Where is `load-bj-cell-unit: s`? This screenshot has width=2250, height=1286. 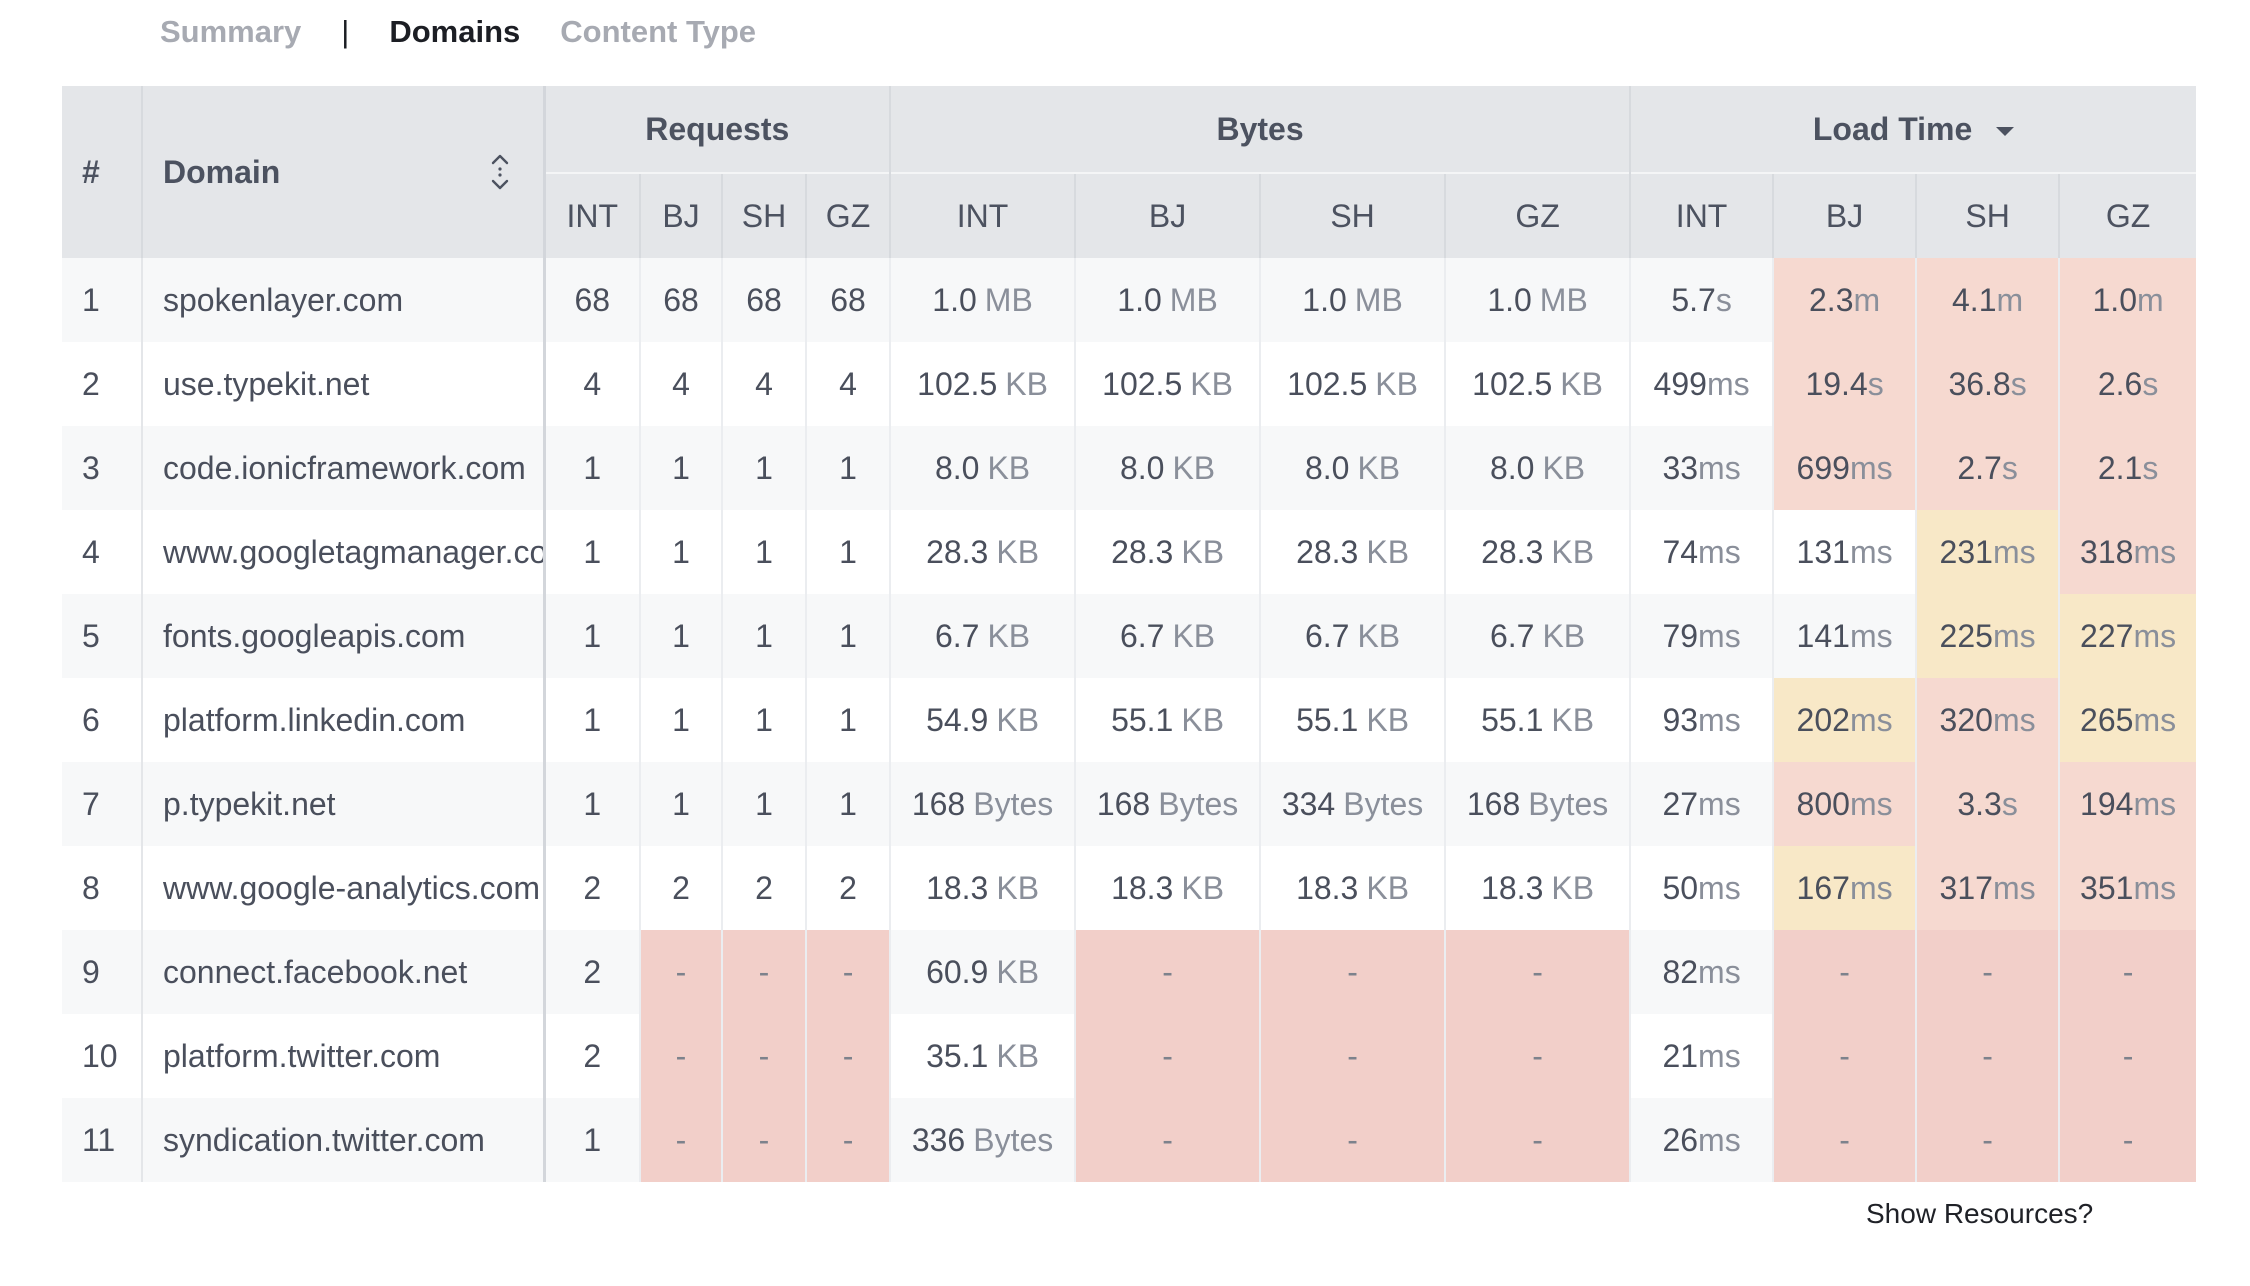
load-bj-cell-unit: s is located at coordinates (1875, 383).